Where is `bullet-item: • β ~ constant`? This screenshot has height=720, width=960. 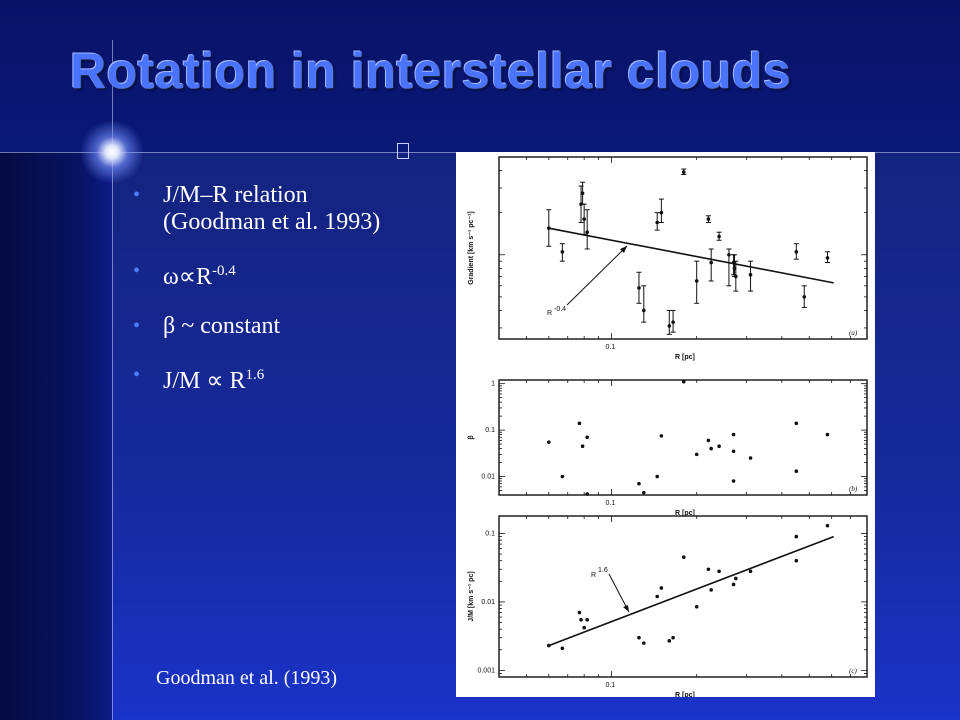
bullet-item: • β ~ constant is located at coordinates (267, 326).